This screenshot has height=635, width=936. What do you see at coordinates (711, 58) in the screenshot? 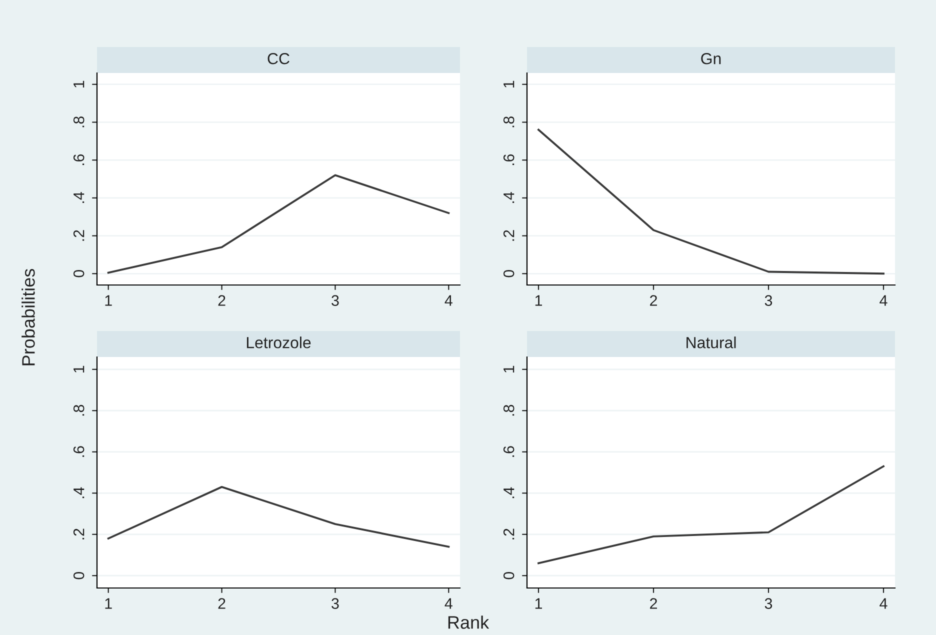
I see `chart-title: Gn` at bounding box center [711, 58].